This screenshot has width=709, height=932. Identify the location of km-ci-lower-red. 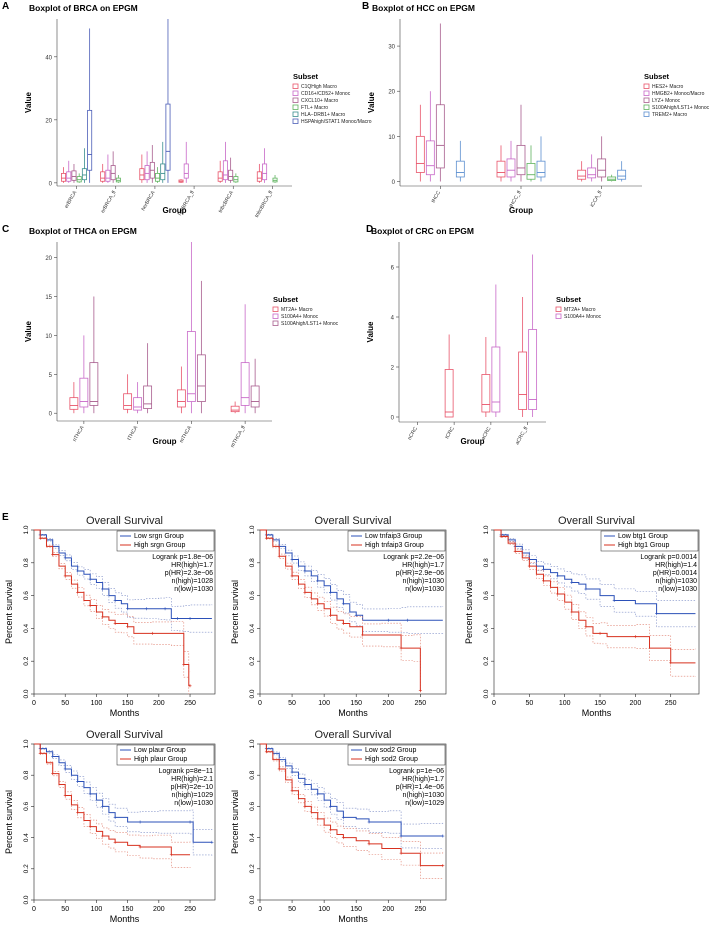
(340, 611).